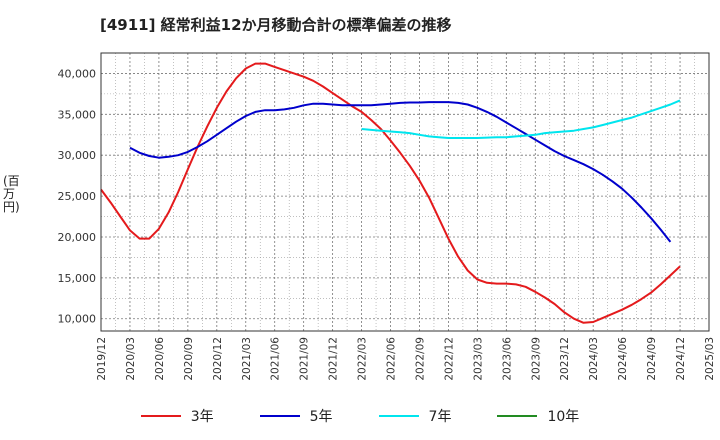  I want to click on legend-item-7y: 7年, so click(415, 416).